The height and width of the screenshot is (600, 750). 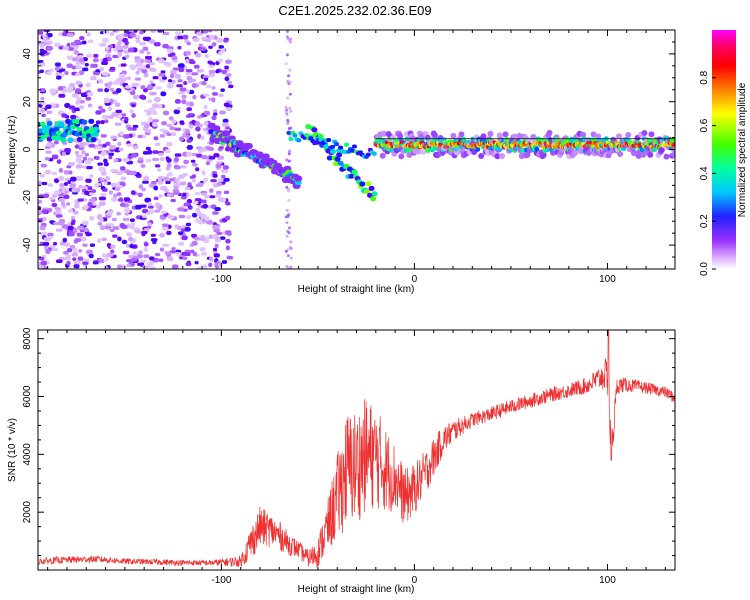 I want to click on y-tick-label: 0, so click(x=27, y=149).